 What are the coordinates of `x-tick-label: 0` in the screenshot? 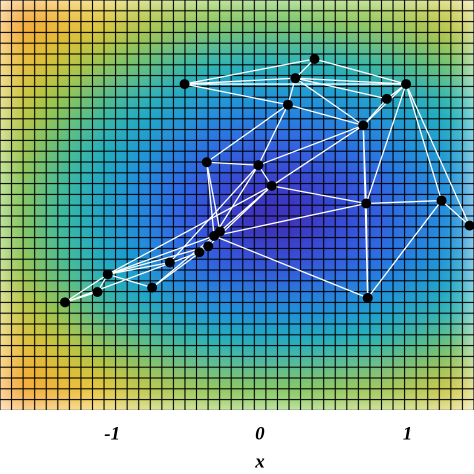 It's located at (260, 433).